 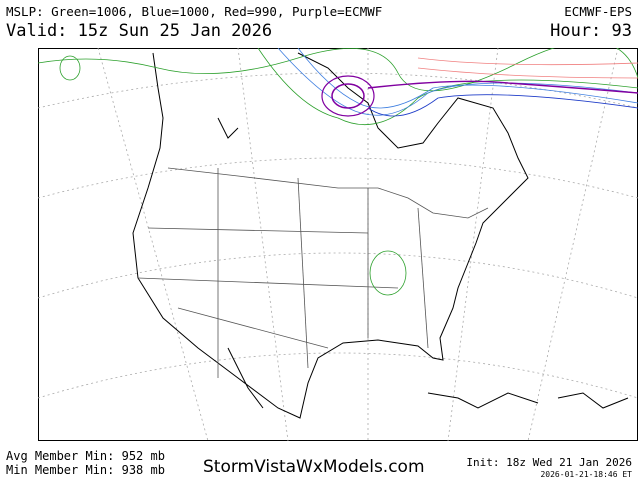 What do you see at coordinates (85, 456) in the screenshot?
I see `avg-member-min: Avg Member Min: 952 mb` at bounding box center [85, 456].